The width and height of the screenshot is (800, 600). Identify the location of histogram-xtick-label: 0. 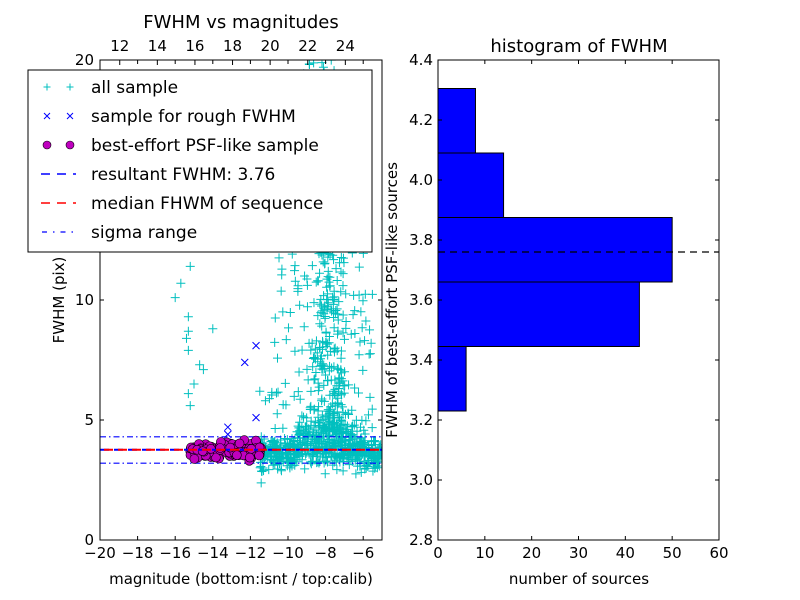
(438, 553).